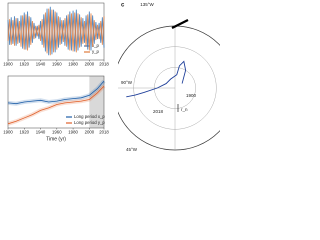 The image size is (320, 240). What do you see at coordinates (96, 45) in the screenshot?
I see `legend-label: x_p` at bounding box center [96, 45].